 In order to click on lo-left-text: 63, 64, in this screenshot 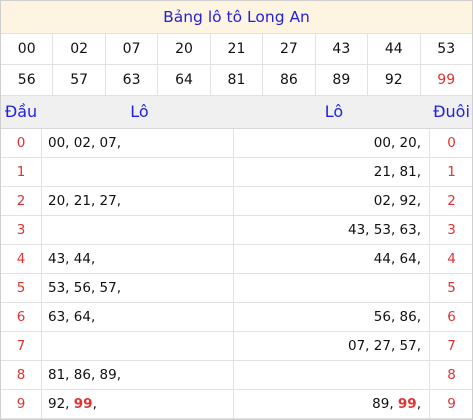, I will do `click(72, 317)`.